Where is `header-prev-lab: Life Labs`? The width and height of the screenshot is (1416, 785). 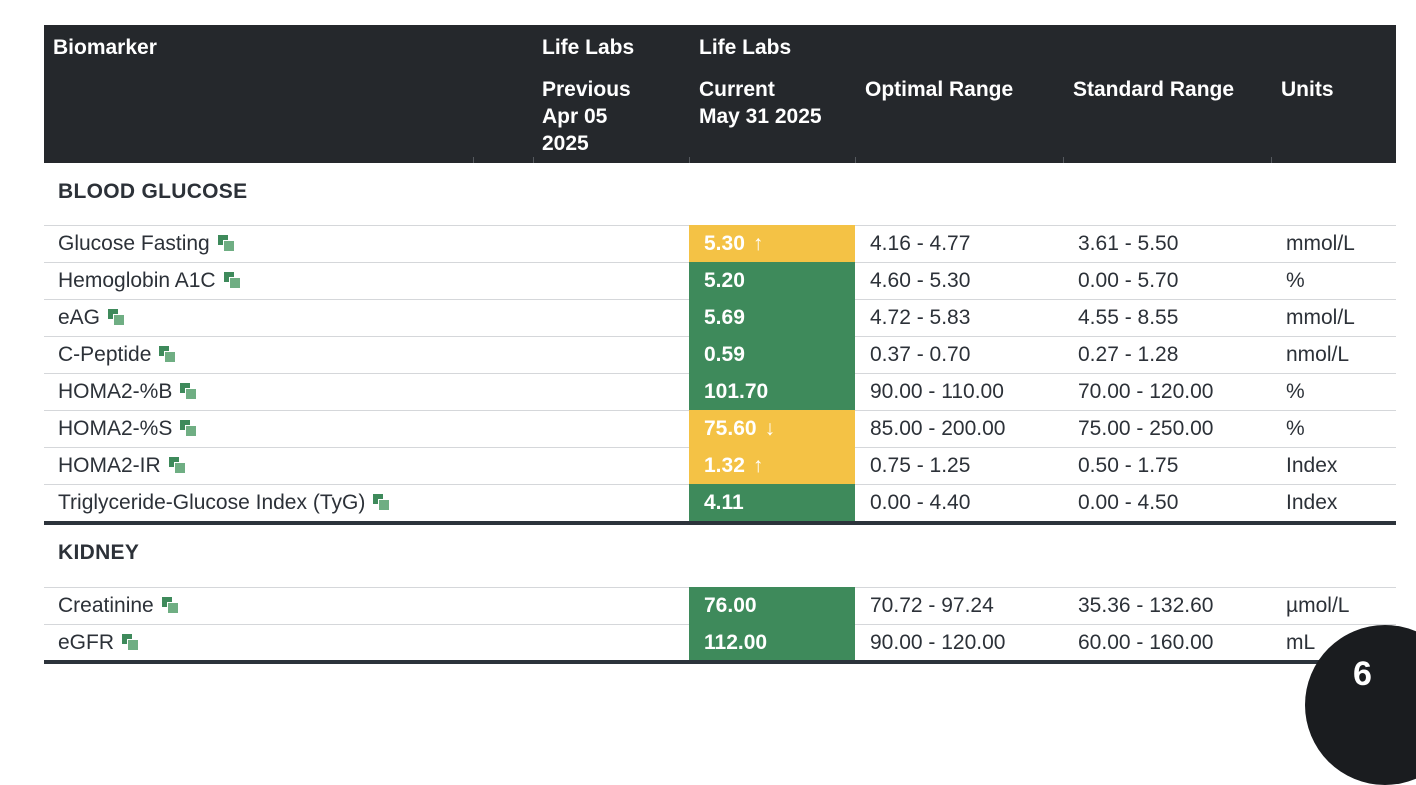
header-prev-lab: Life Labs is located at coordinates (588, 47).